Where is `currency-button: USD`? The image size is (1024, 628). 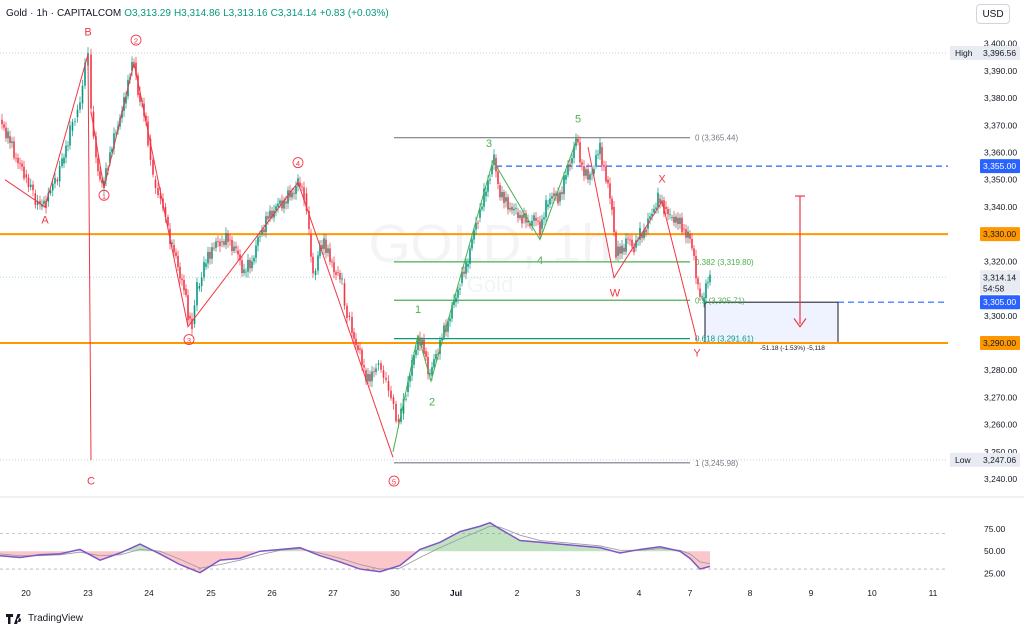
currency-button: USD is located at coordinates (993, 14).